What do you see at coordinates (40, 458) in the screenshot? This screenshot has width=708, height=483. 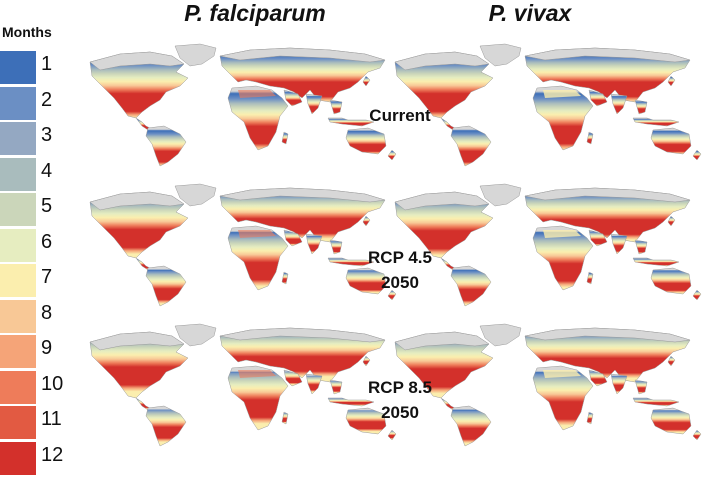 I see `legend-item-12: 12` at bounding box center [40, 458].